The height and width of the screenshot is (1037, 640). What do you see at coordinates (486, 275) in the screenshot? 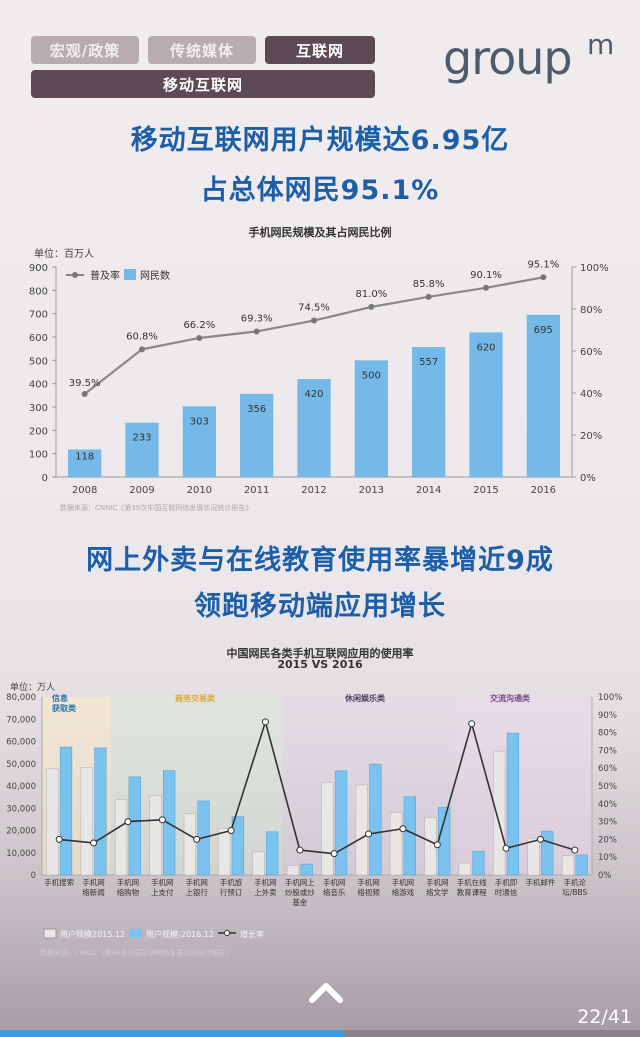
I see `chart1-rate-label: 90.1%` at bounding box center [486, 275].